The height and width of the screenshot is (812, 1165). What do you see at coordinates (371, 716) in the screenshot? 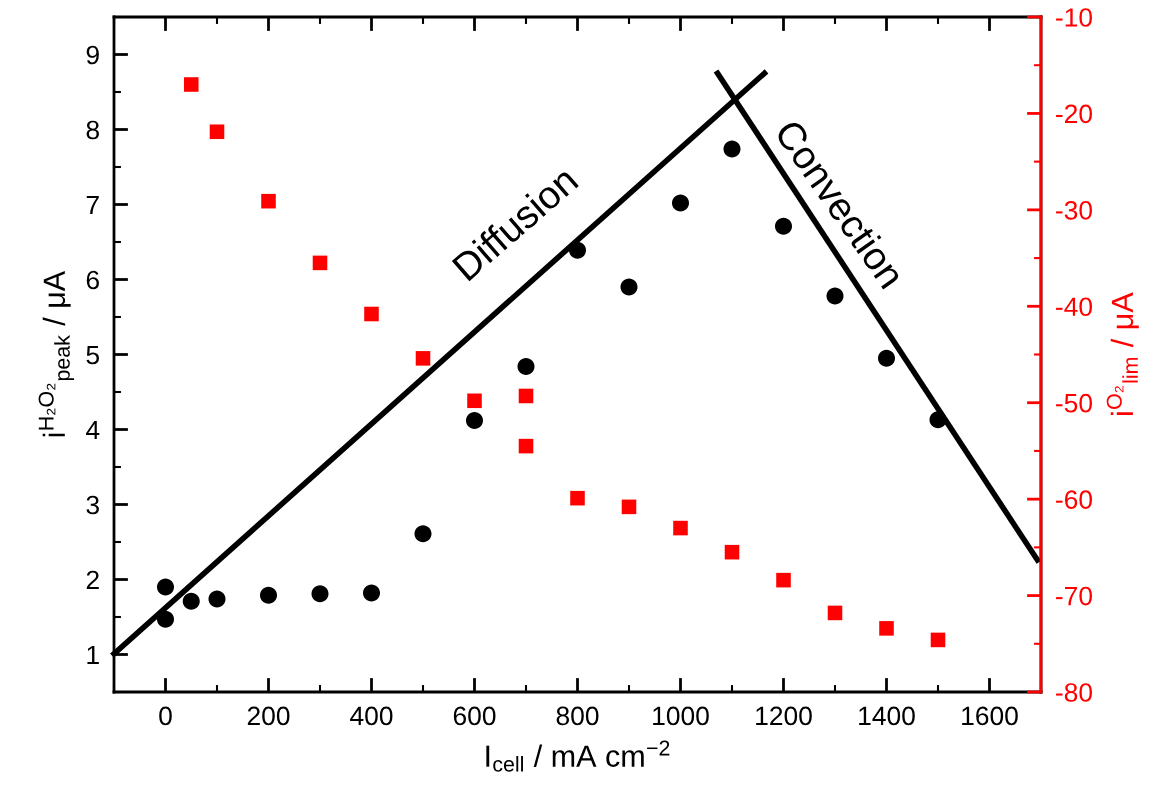
I see `x-tick-label: 400` at bounding box center [371, 716].